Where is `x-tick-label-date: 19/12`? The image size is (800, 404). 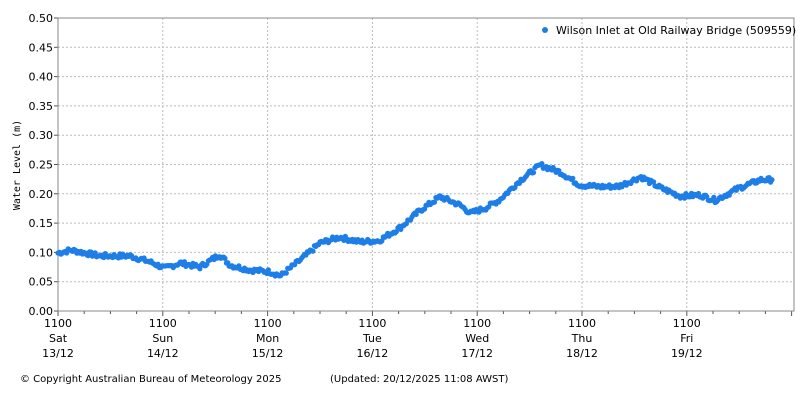 x-tick-label-date: 19/12 is located at coordinates (687, 353).